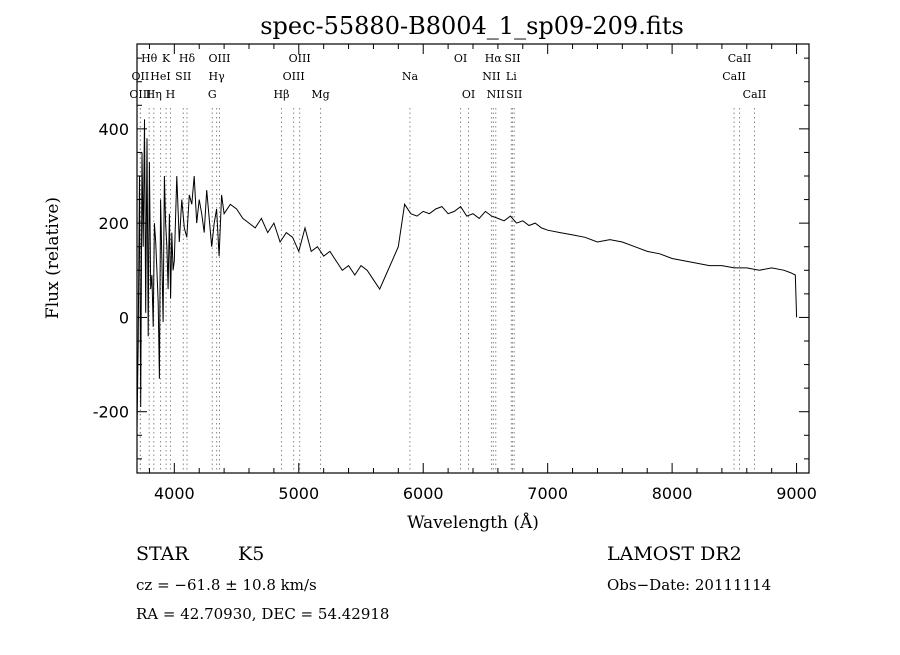 The height and width of the screenshot is (655, 900). Describe the element at coordinates (282, 94) in the screenshot. I see `spectral-line-label: Hβ` at that location.